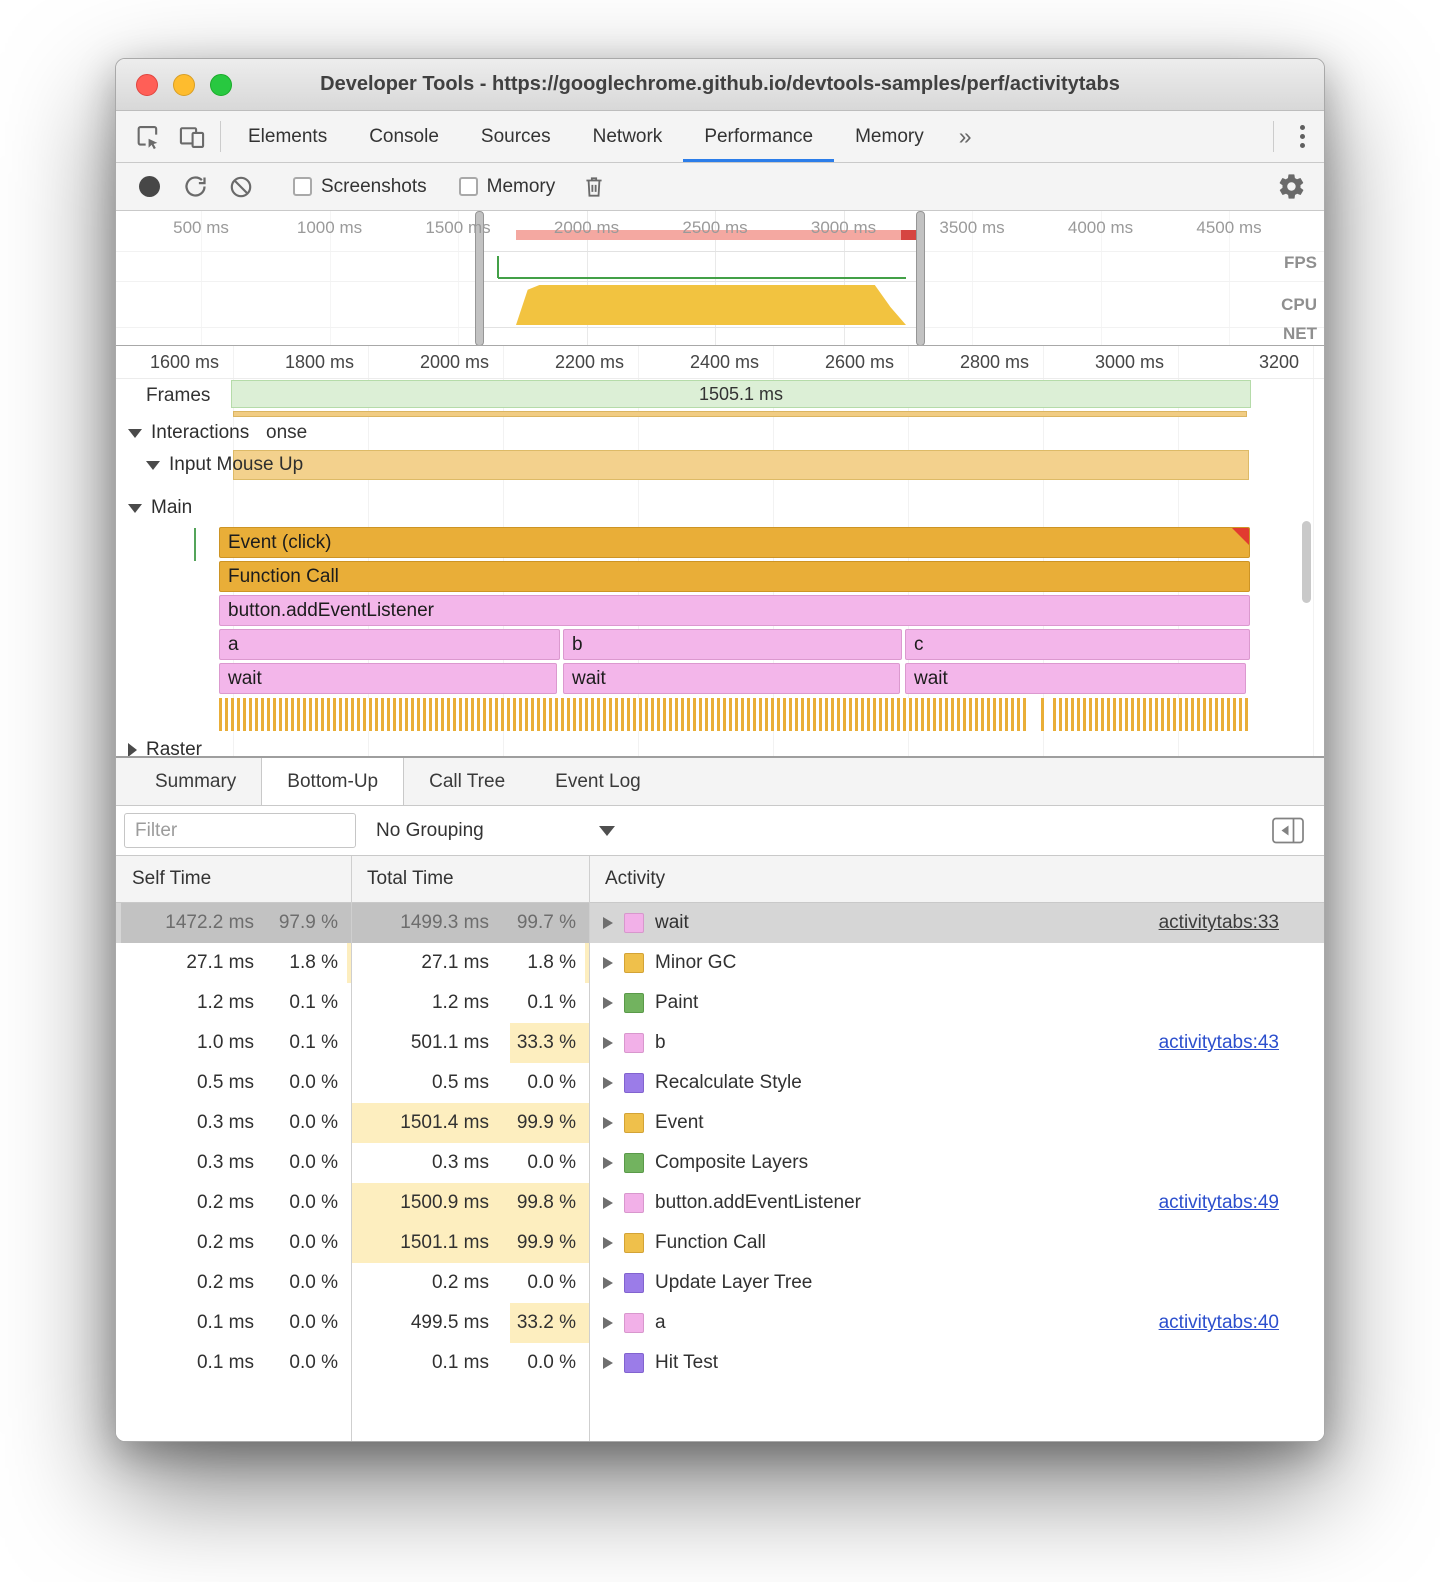 The image size is (1440, 1582). Describe the element at coordinates (956, 1243) in the screenshot. I see `activity-cell: Function Call` at that location.